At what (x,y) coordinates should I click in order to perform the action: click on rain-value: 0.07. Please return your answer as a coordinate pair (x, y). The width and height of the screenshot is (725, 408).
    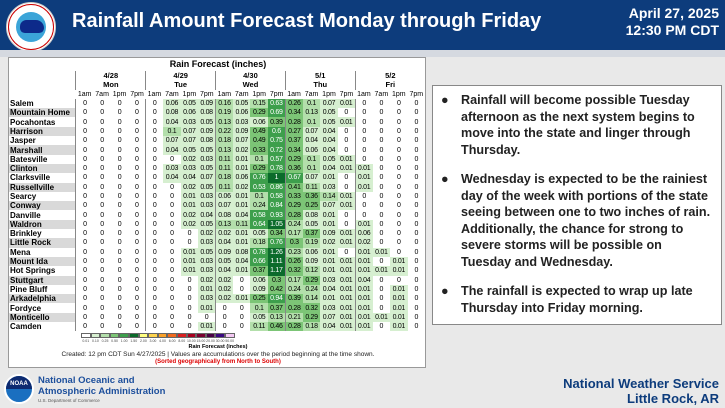
    Looking at the image, I should click on (207, 178).